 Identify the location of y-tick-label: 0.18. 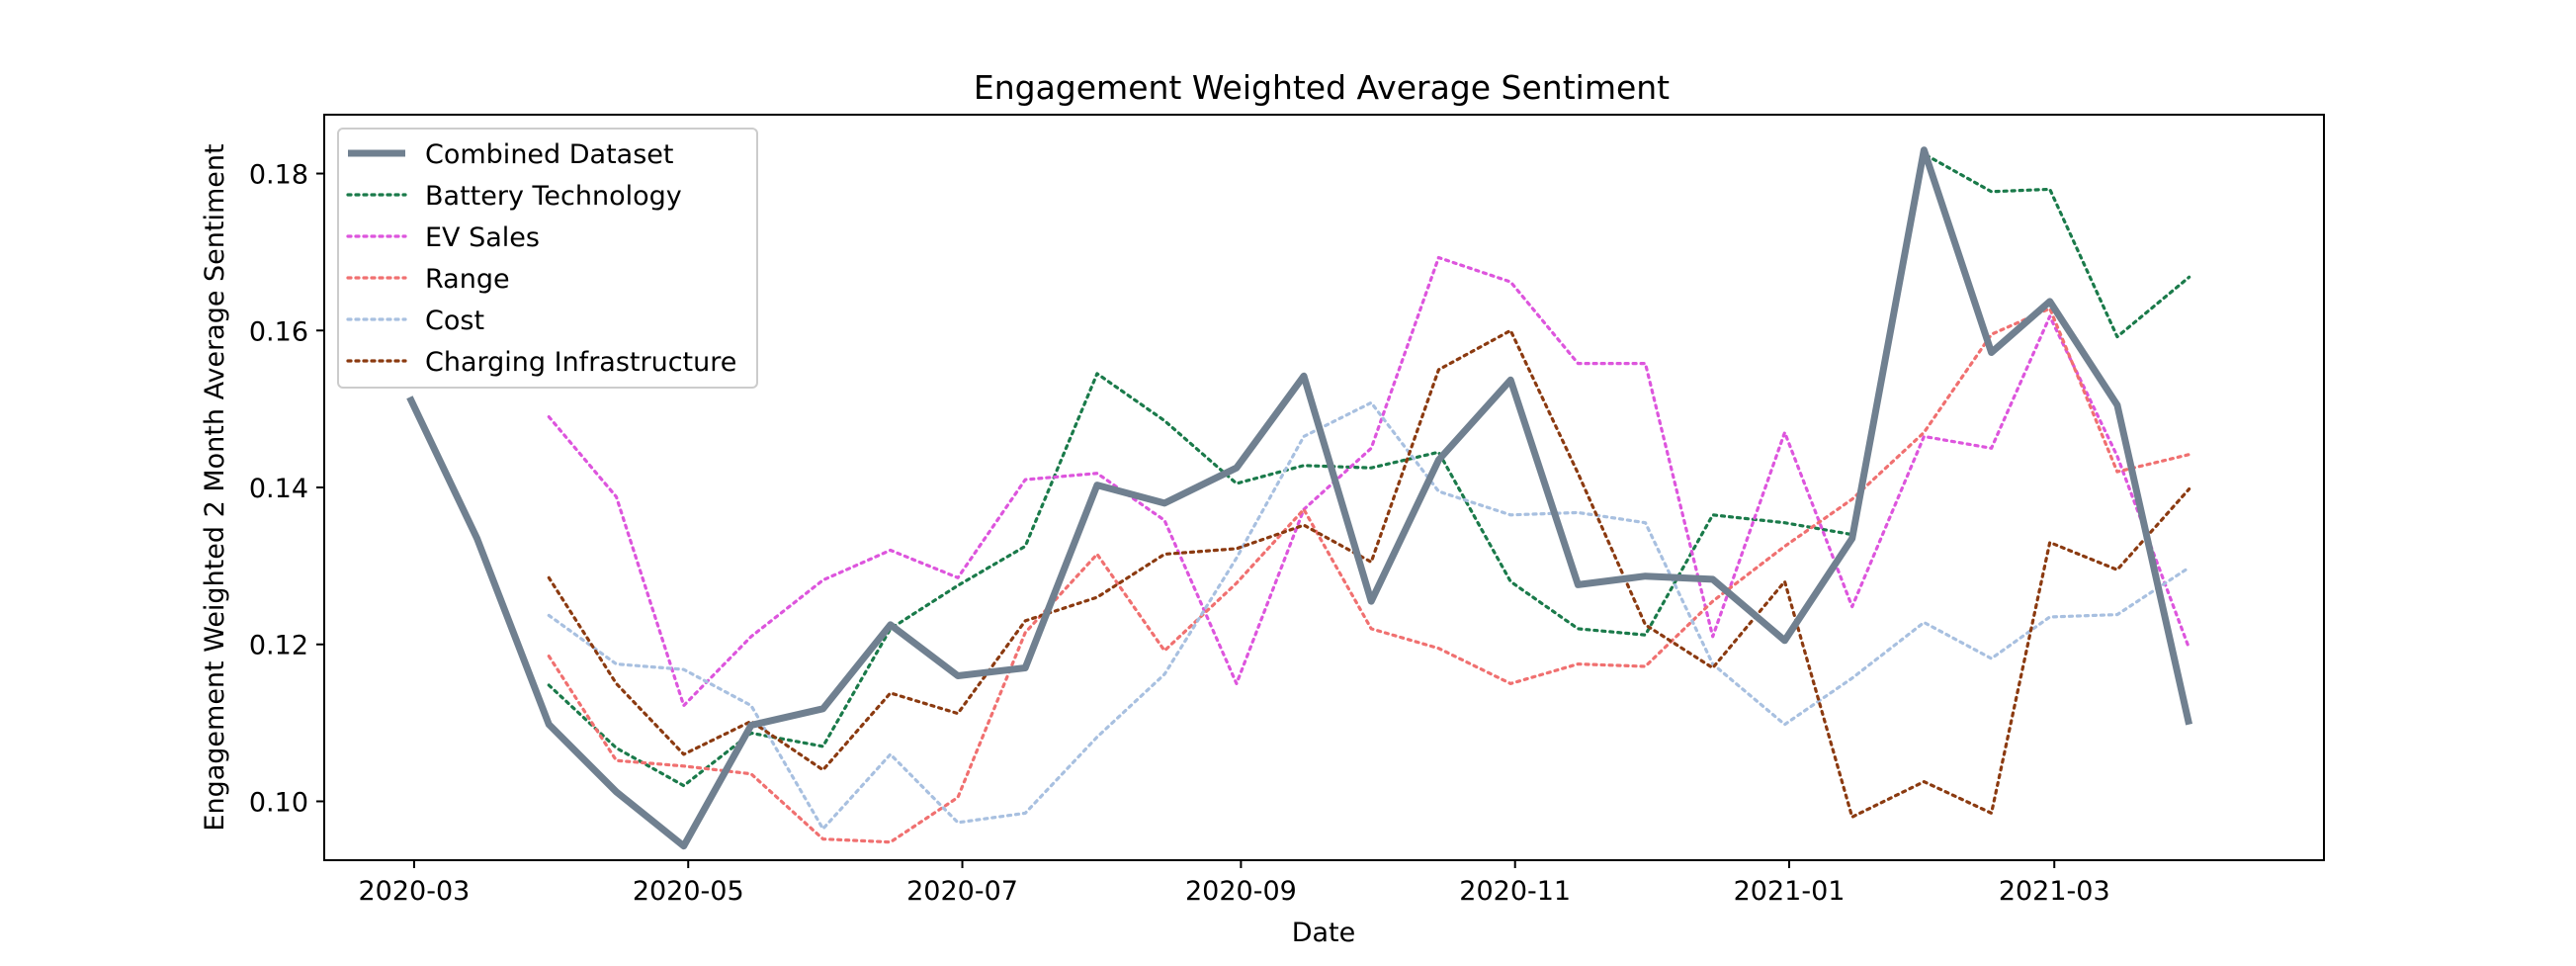
(278, 175).